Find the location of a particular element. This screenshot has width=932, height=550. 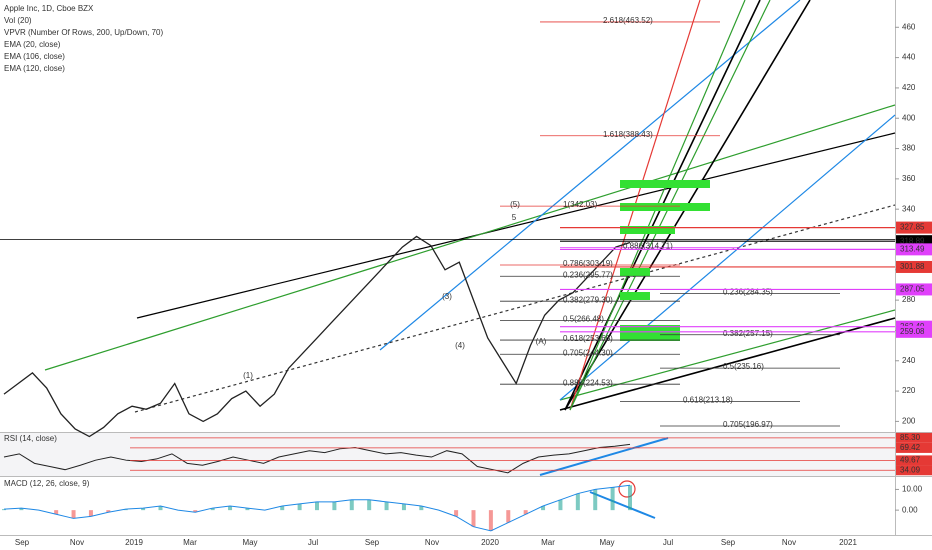

legend-entry: VPVR (Number Of Rows, 200, Up/Down, 70) is located at coordinates (84, 32).